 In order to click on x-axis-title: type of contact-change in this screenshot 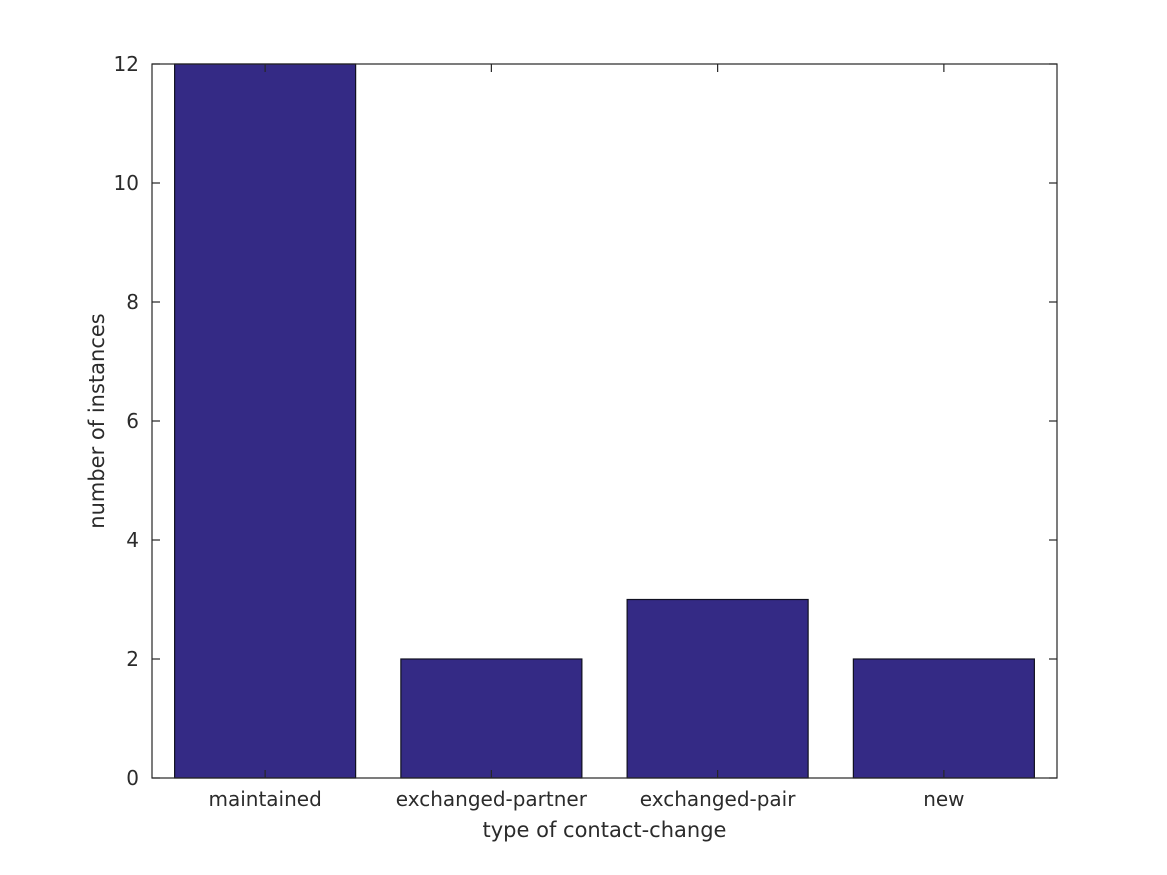, I will do `click(604, 830)`.